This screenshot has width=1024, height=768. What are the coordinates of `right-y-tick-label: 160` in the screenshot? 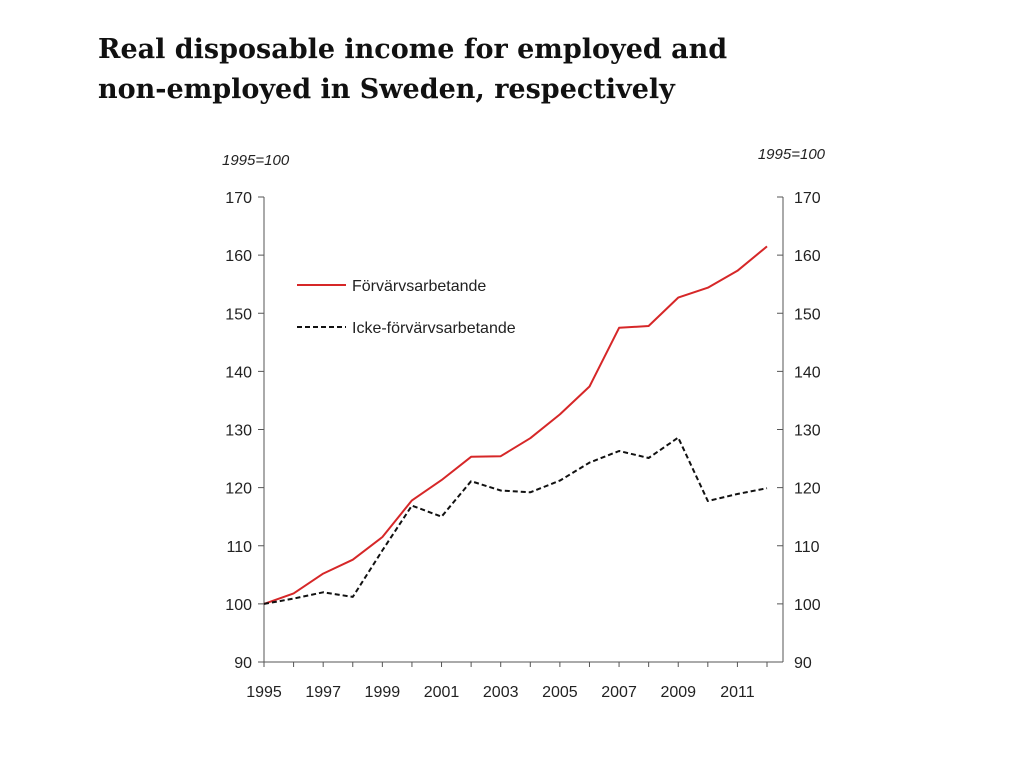 It's located at (807, 256).